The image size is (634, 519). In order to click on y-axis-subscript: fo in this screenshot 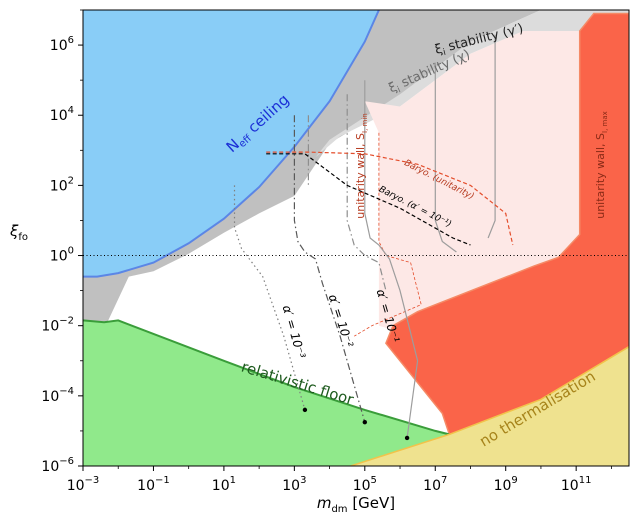, I will do `click(23, 237)`.